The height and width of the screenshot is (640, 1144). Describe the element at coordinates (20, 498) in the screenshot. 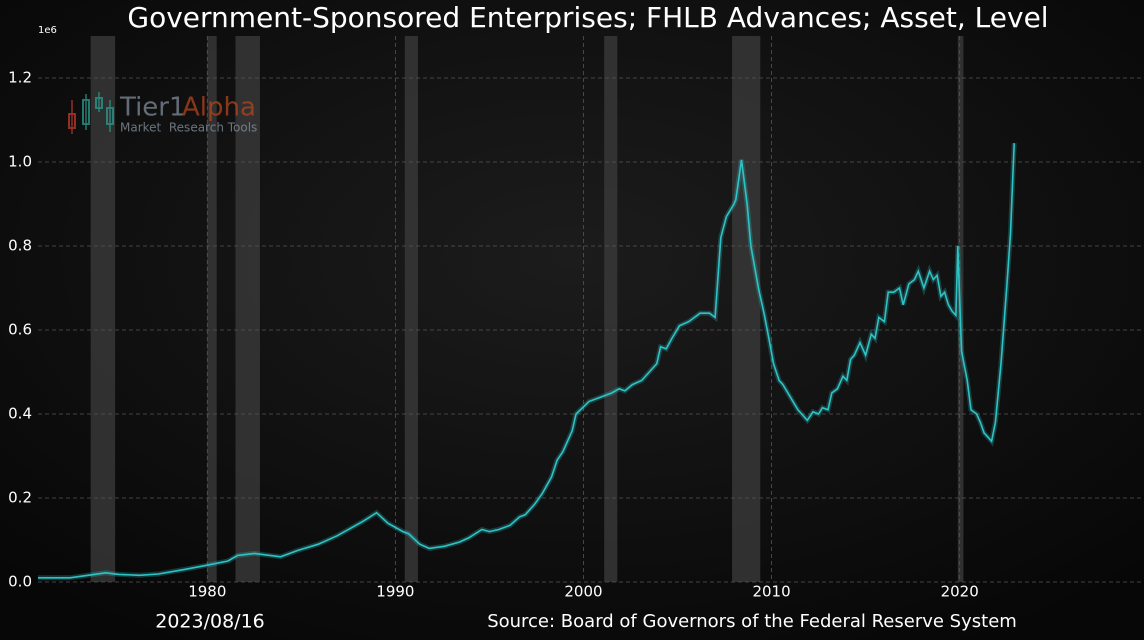

I see `y-tick-label: 0.2` at that location.